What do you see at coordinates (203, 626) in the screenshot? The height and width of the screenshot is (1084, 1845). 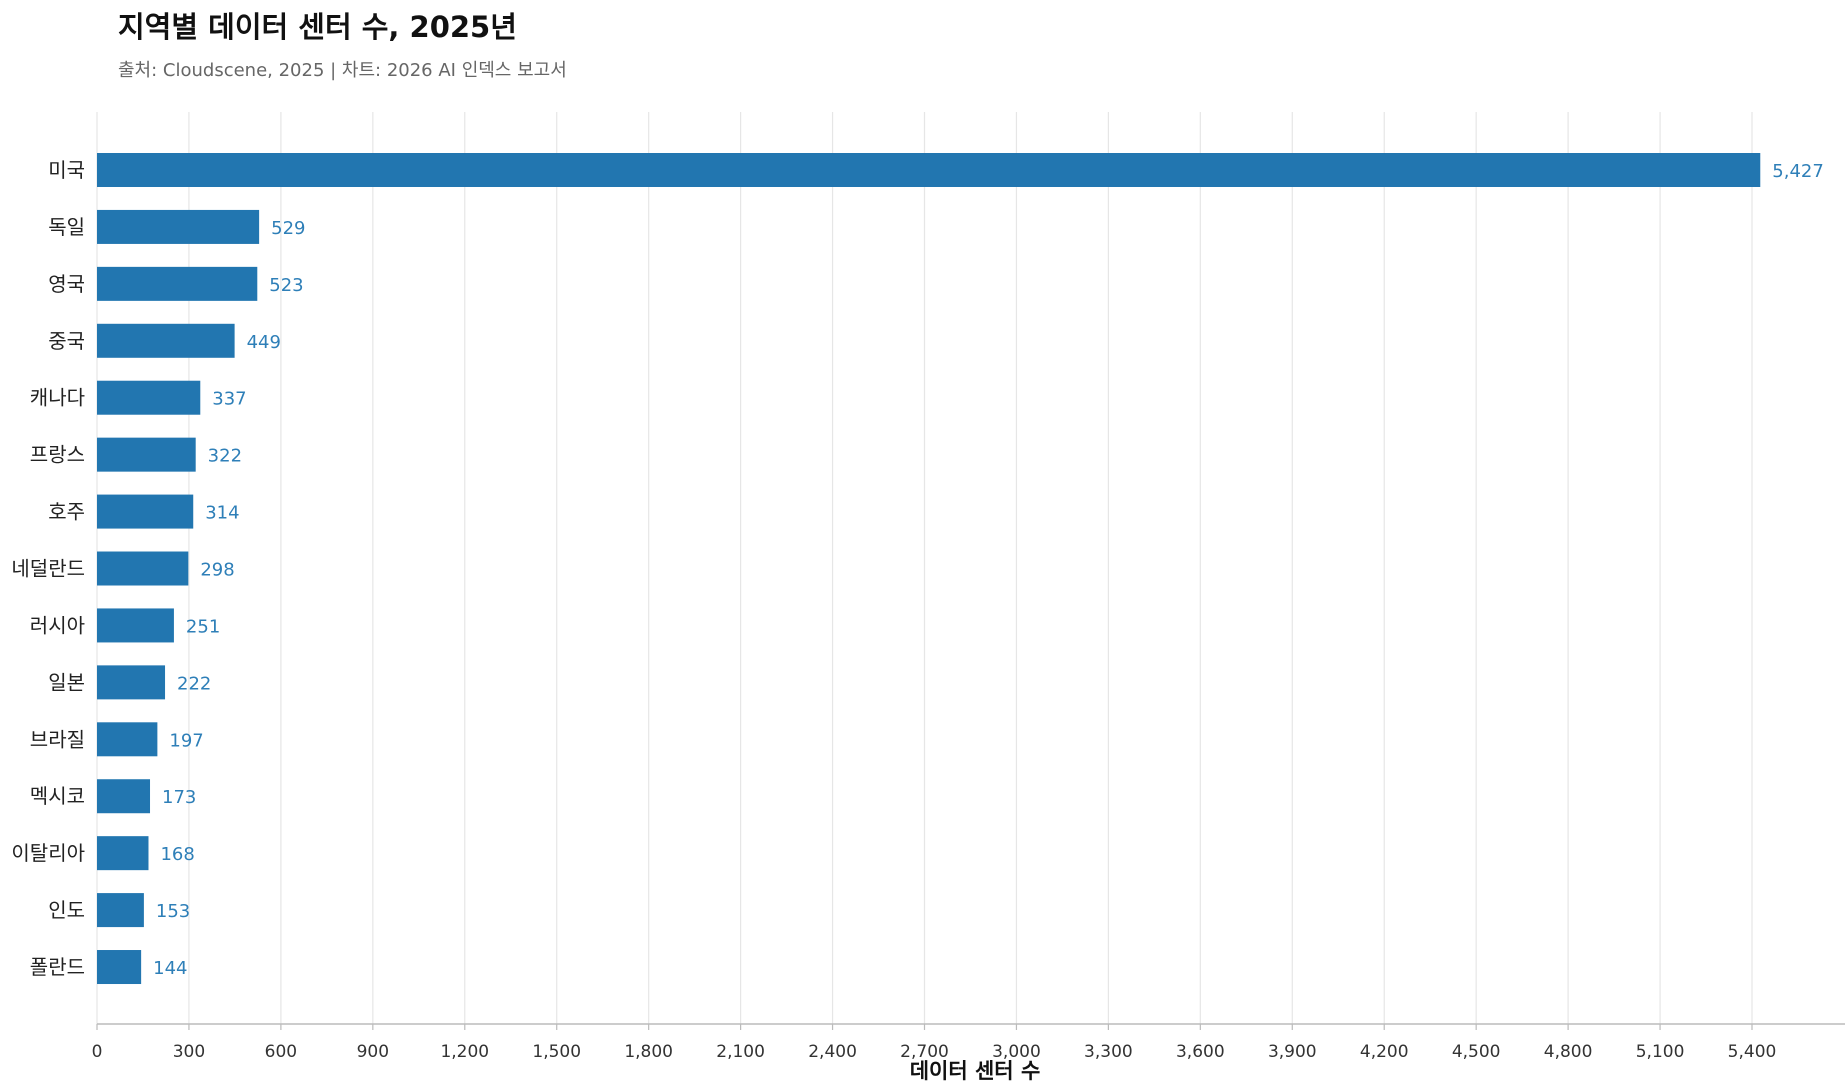 I see `value-label: 251` at bounding box center [203, 626].